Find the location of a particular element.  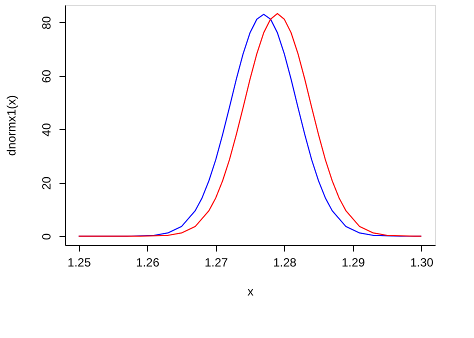

x-axis-title: x is located at coordinates (251, 291).